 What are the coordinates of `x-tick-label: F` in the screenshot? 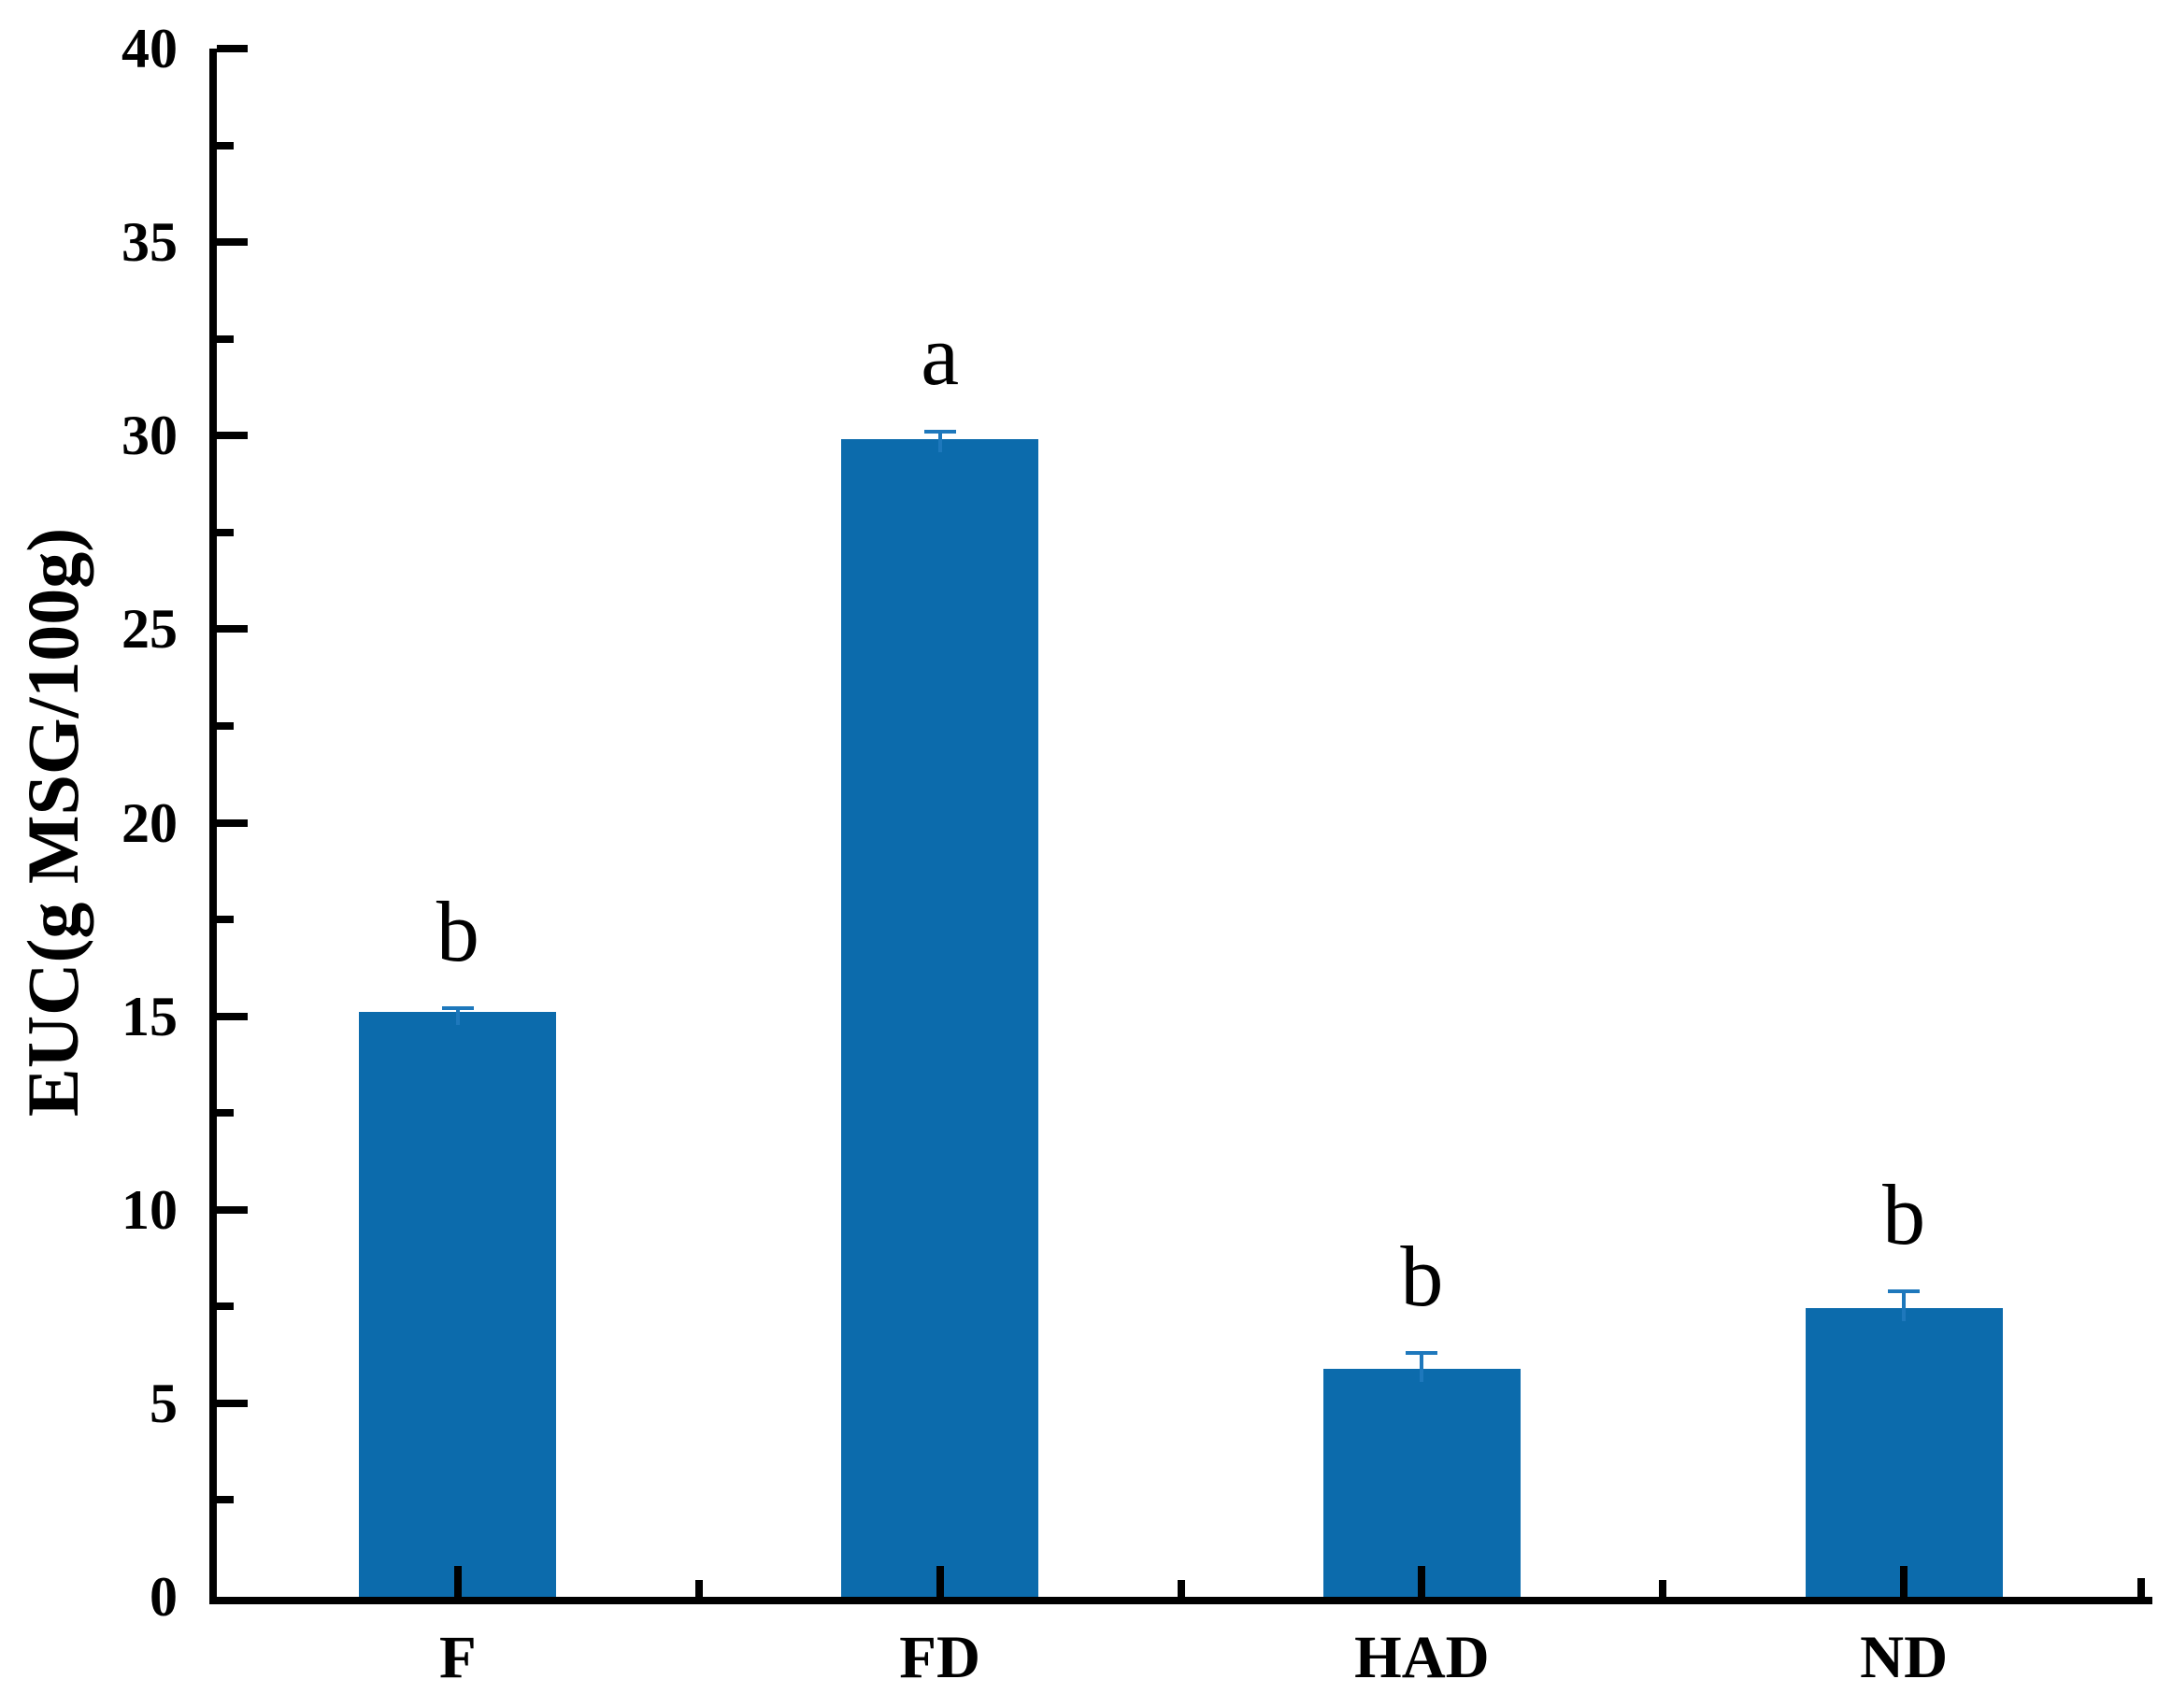 It's located at (458, 1658).